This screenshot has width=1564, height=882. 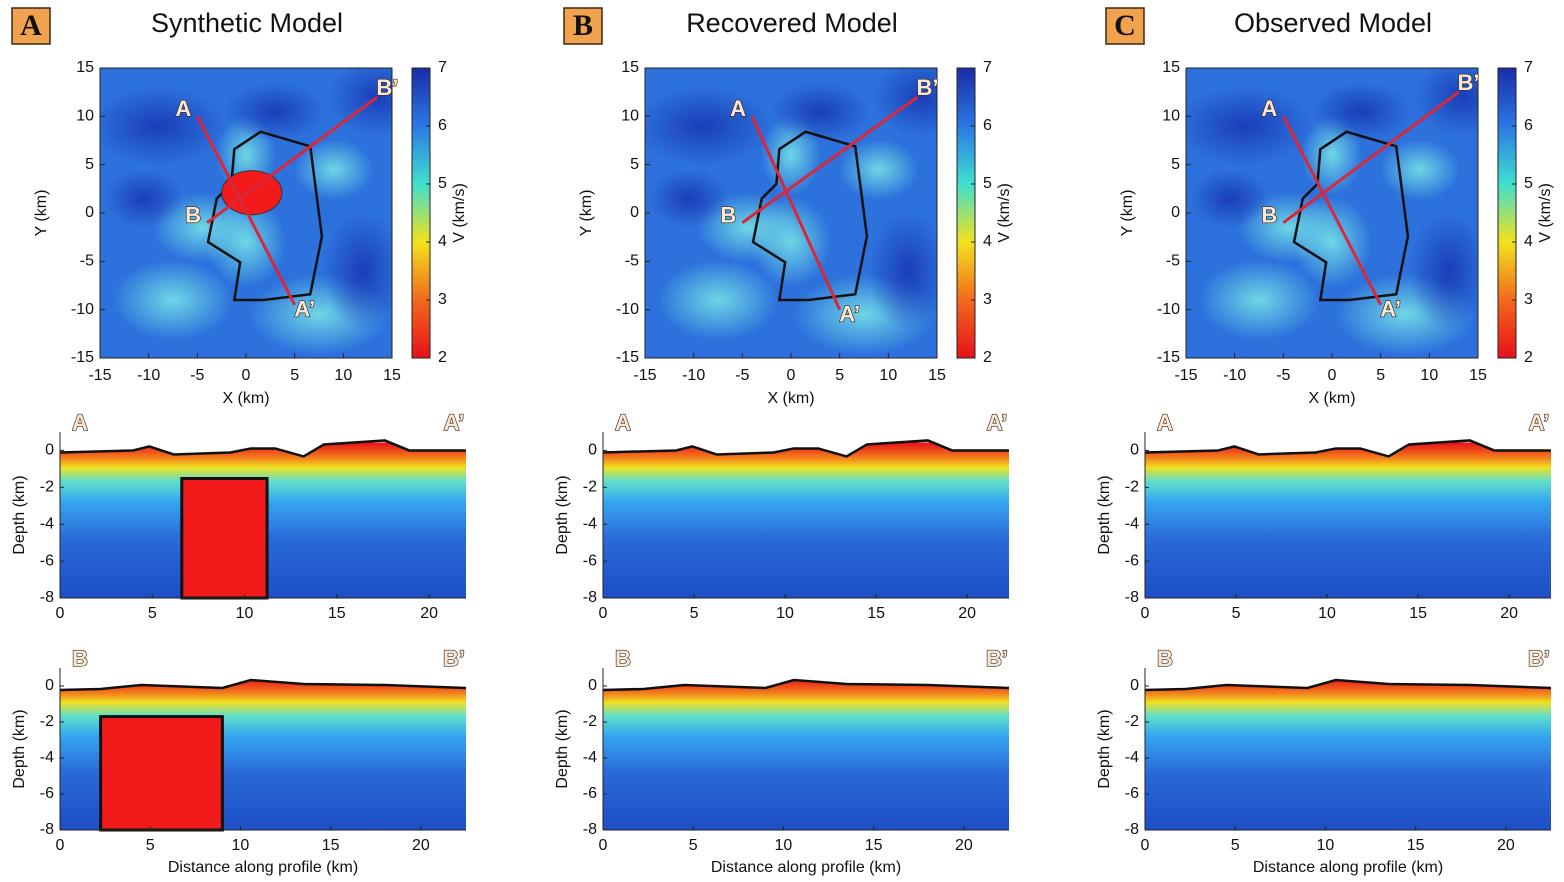 What do you see at coordinates (1269, 108) in the screenshot?
I see `profile-start-label: A` at bounding box center [1269, 108].